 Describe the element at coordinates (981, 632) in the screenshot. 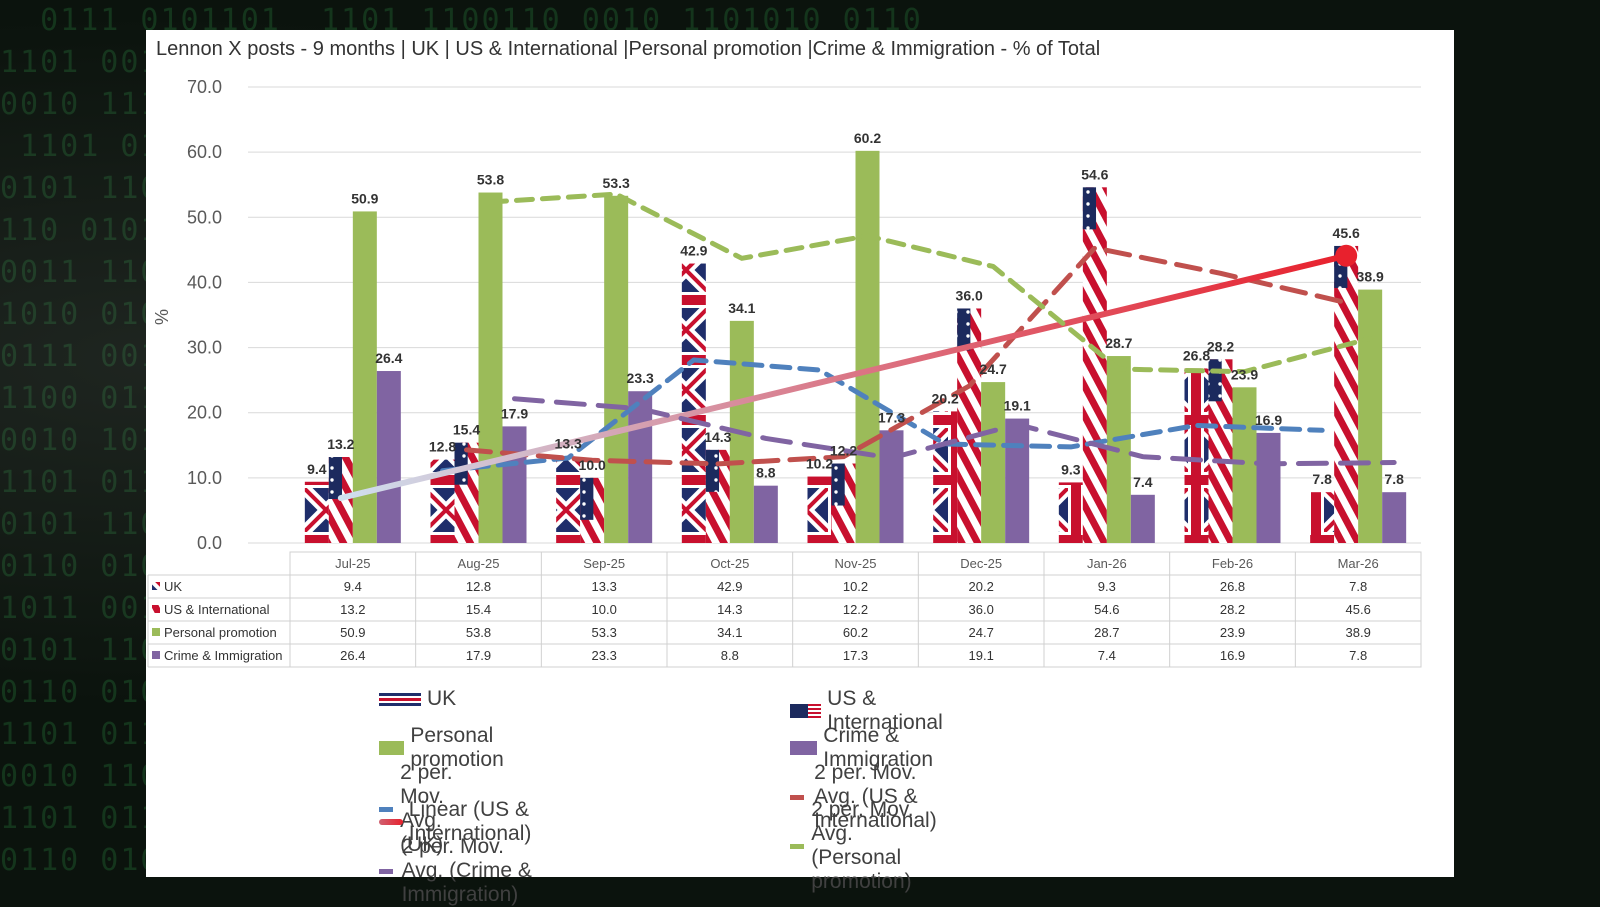

I see `table-cell: 24.7` at that location.